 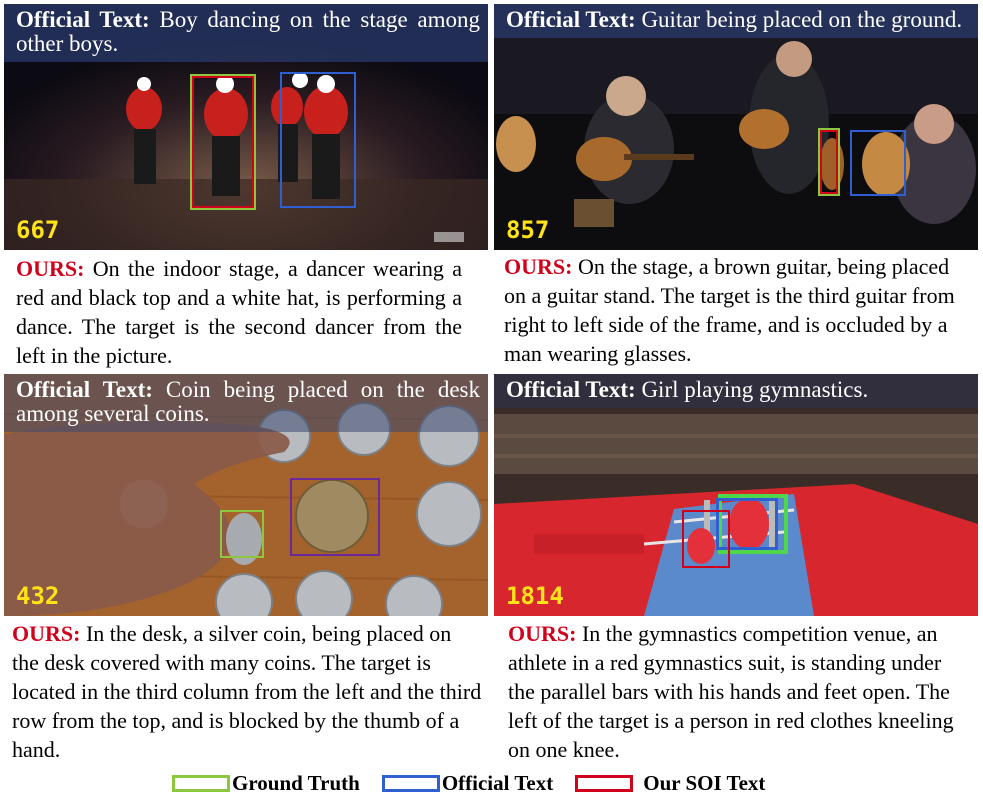 I want to click on legend-label: Ground Truth, so click(x=296, y=782).